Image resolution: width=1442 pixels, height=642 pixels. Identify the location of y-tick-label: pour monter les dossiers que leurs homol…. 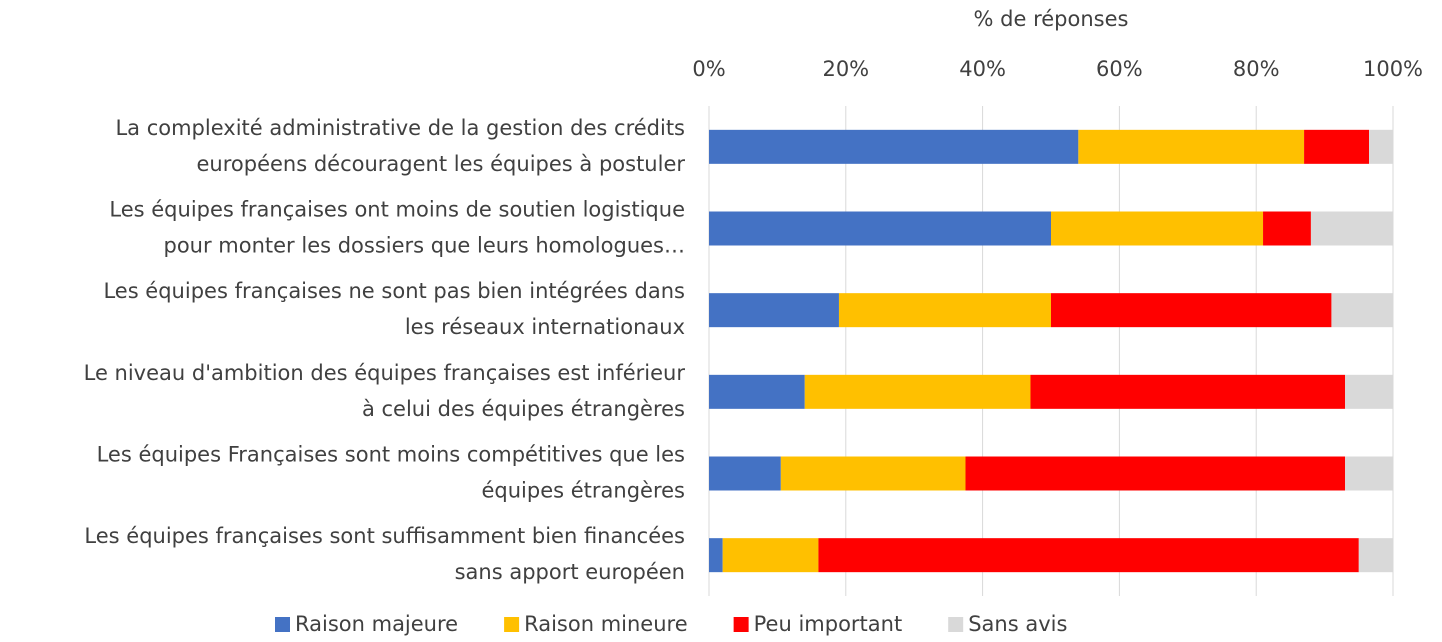
(424, 246).